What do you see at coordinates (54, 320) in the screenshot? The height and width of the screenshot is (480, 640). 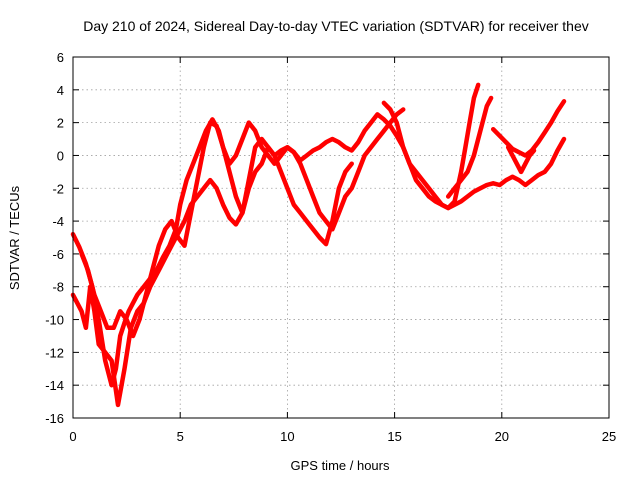 I see `y-tick-label: -10` at bounding box center [54, 320].